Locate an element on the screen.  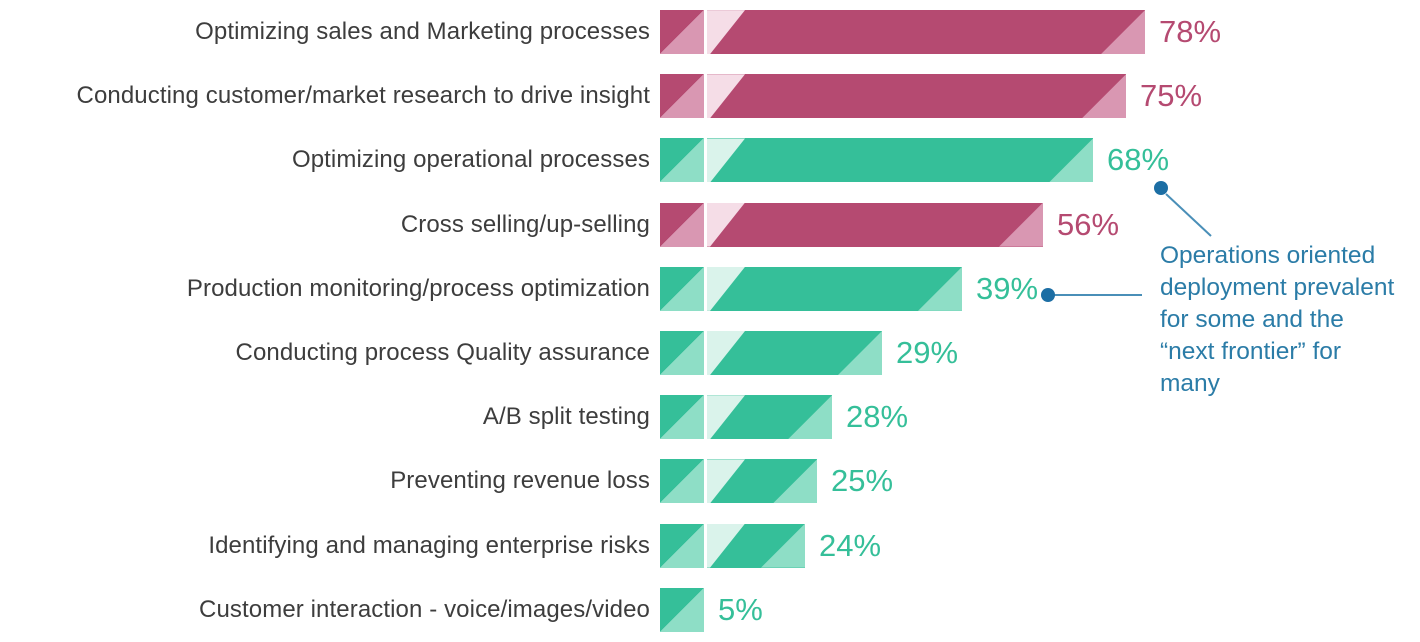
value-label: 39% is located at coordinates (1007, 288).